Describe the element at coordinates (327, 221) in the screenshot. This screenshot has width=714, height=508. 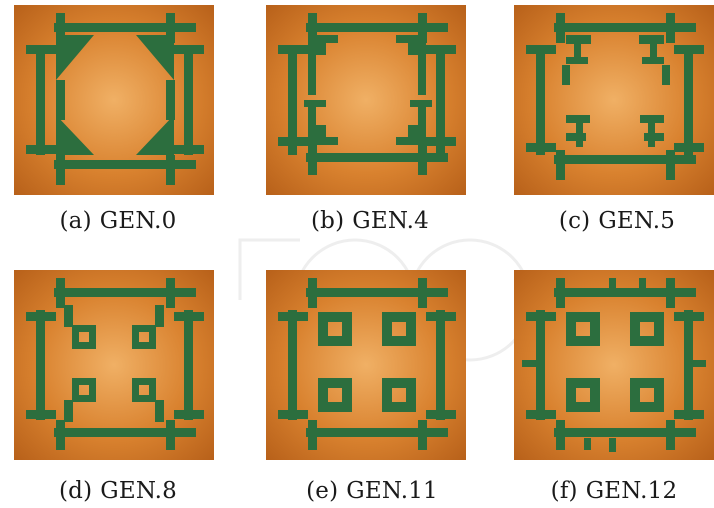
I see `caption-label: (b)` at that location.